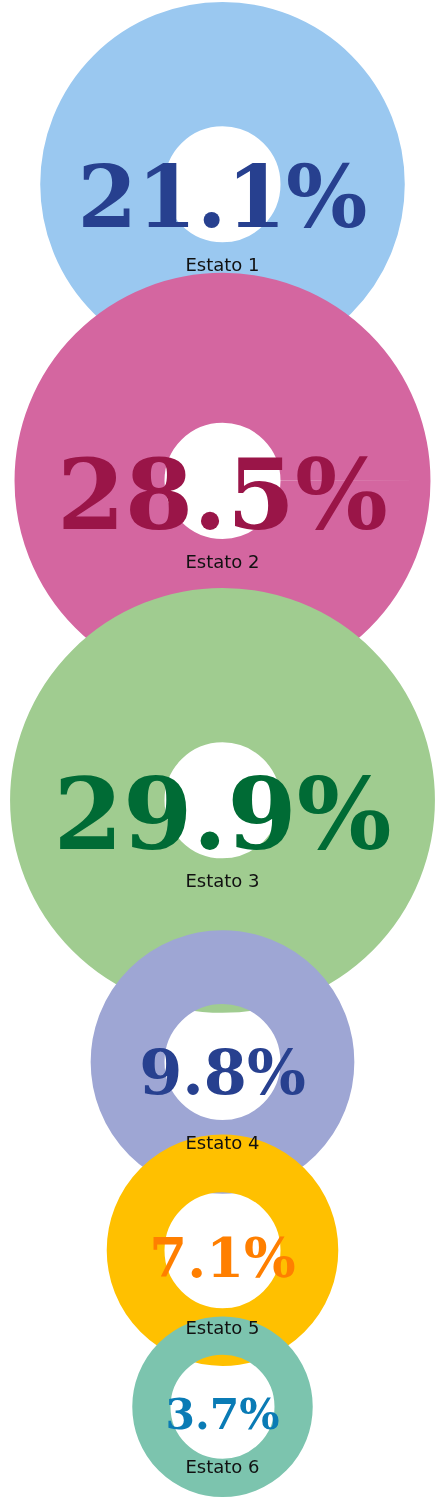 The image size is (445, 1497). Describe the element at coordinates (222, 1413) in the screenshot. I see `data-label: 3.7%` at that location.